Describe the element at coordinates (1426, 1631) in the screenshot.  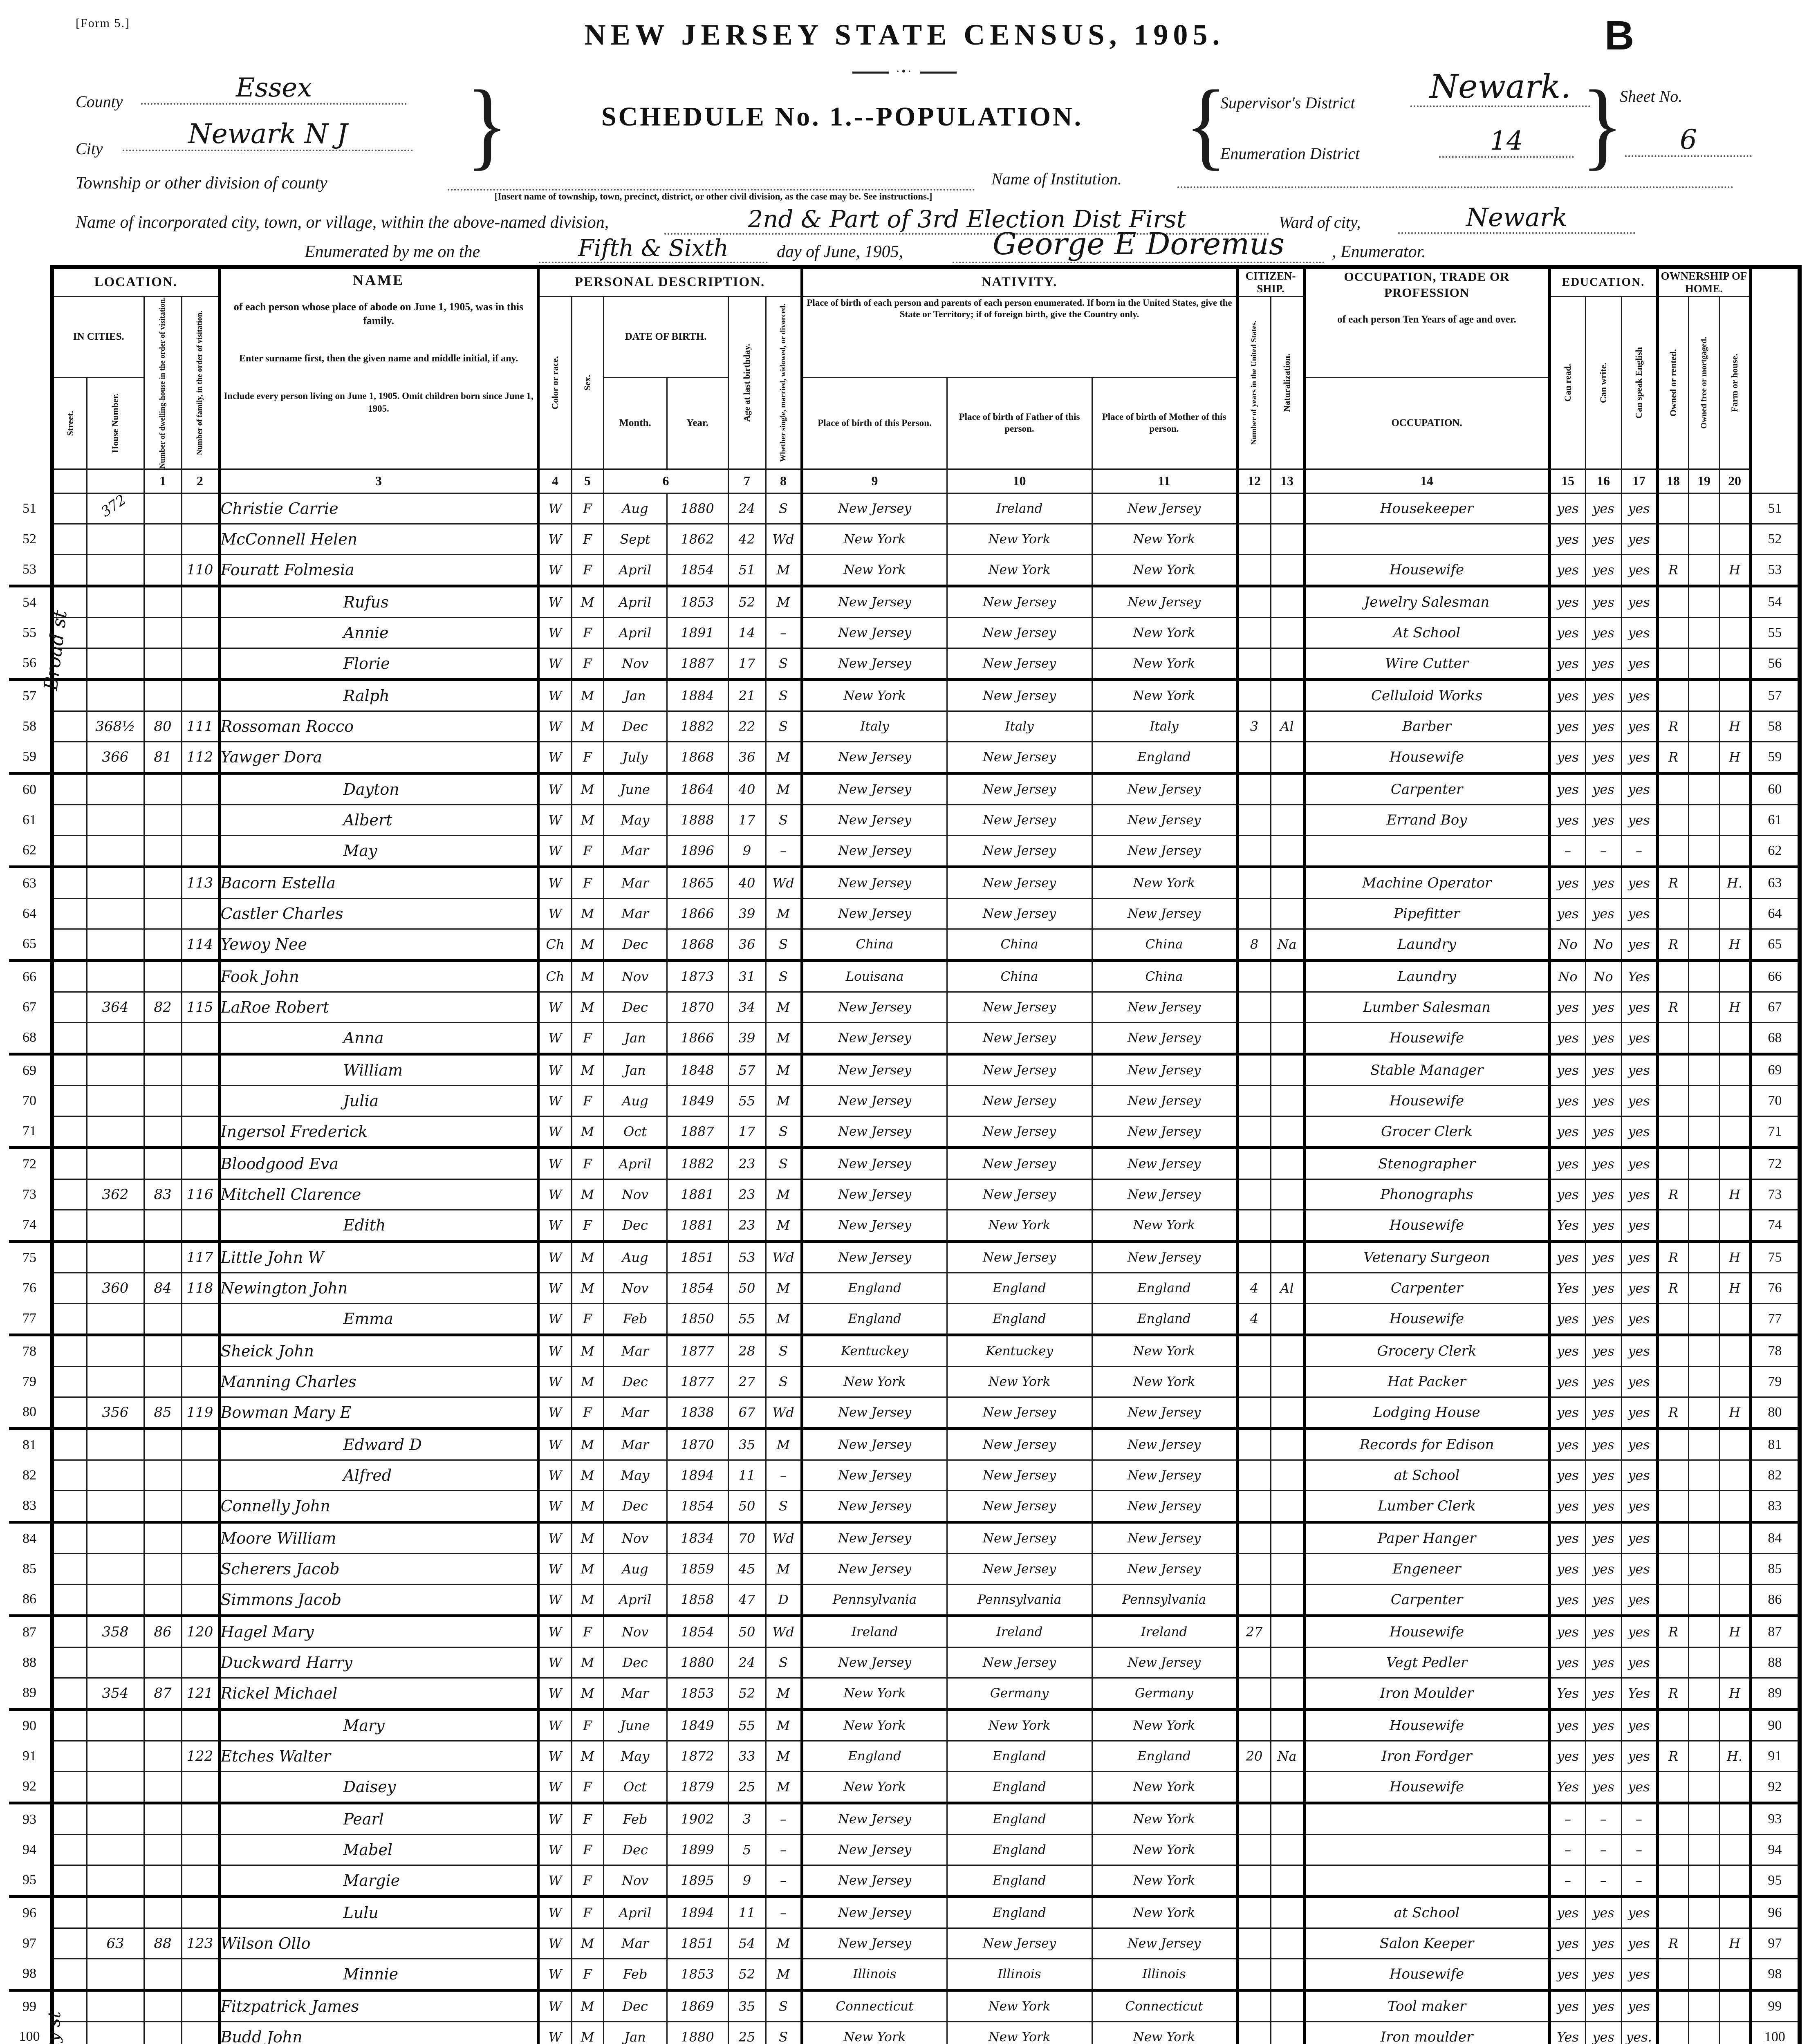
I see `cell-oc: Housewife` at that location.